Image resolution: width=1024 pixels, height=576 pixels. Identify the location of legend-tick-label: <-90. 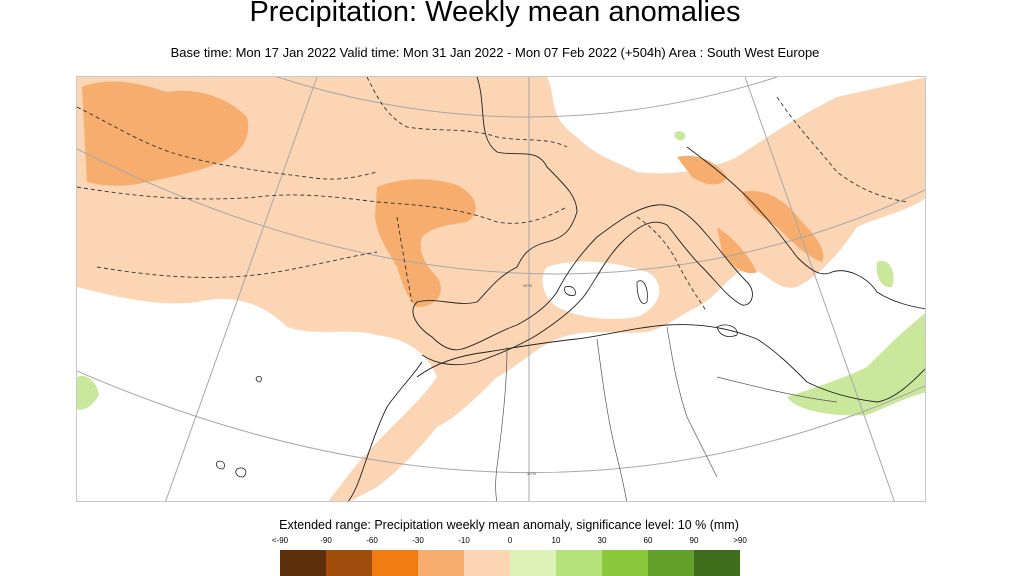
(280, 540).